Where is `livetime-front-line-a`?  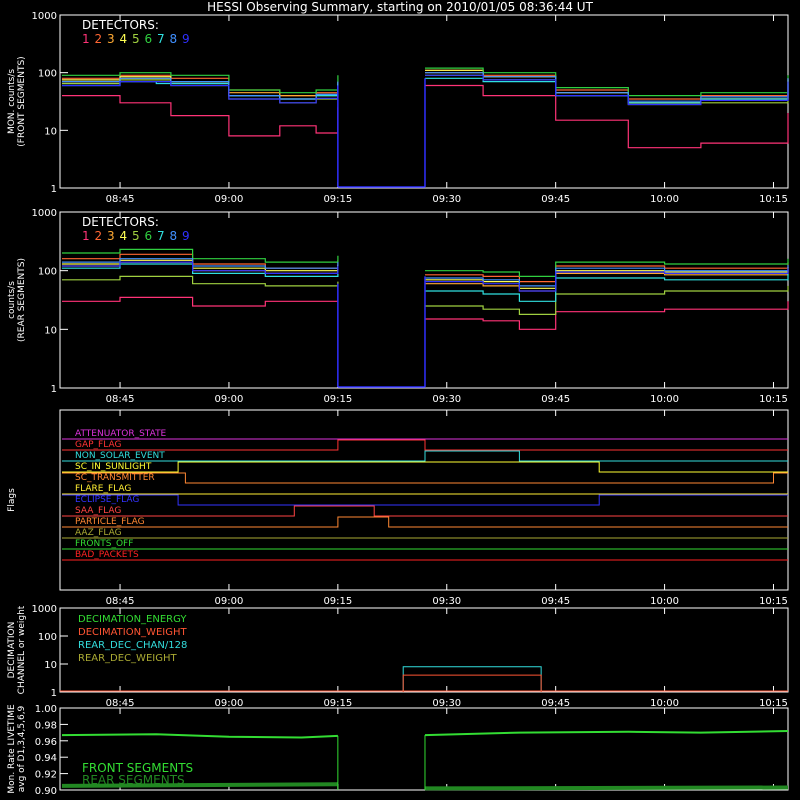
livetime-front-line-a is located at coordinates (199, 736).